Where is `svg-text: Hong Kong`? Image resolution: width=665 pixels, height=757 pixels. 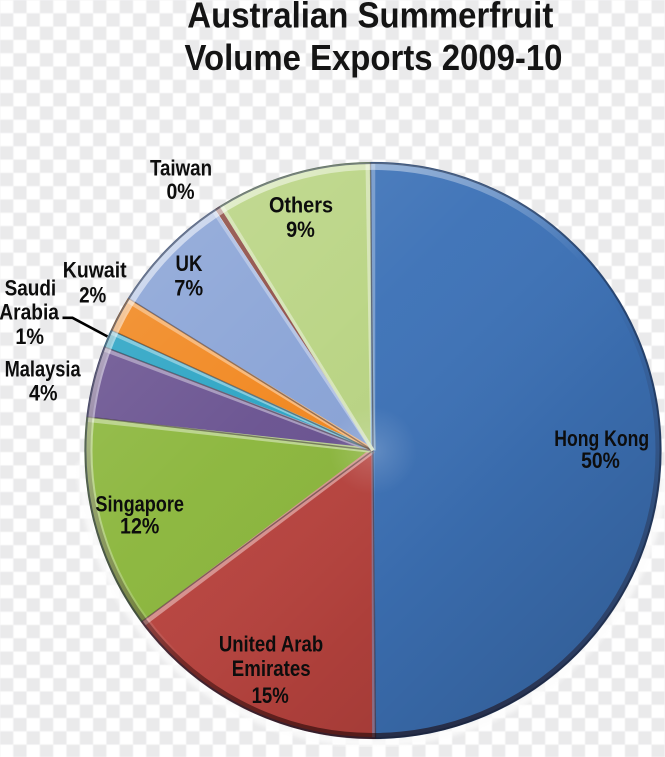
svg-text: Hong Kong is located at coordinates (601, 438).